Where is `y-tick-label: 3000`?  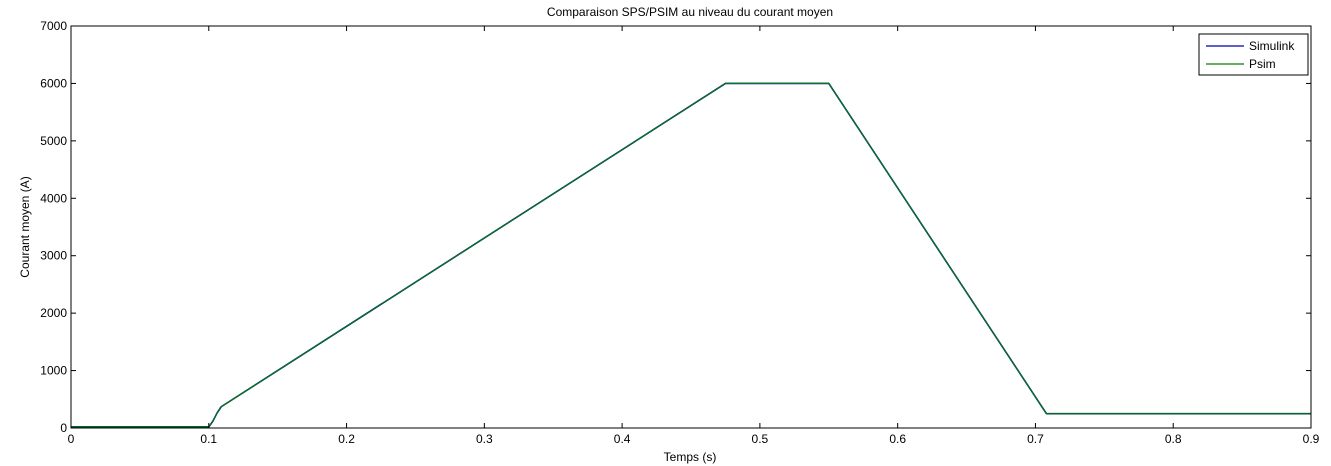
y-tick-label: 3000 is located at coordinates (53, 256).